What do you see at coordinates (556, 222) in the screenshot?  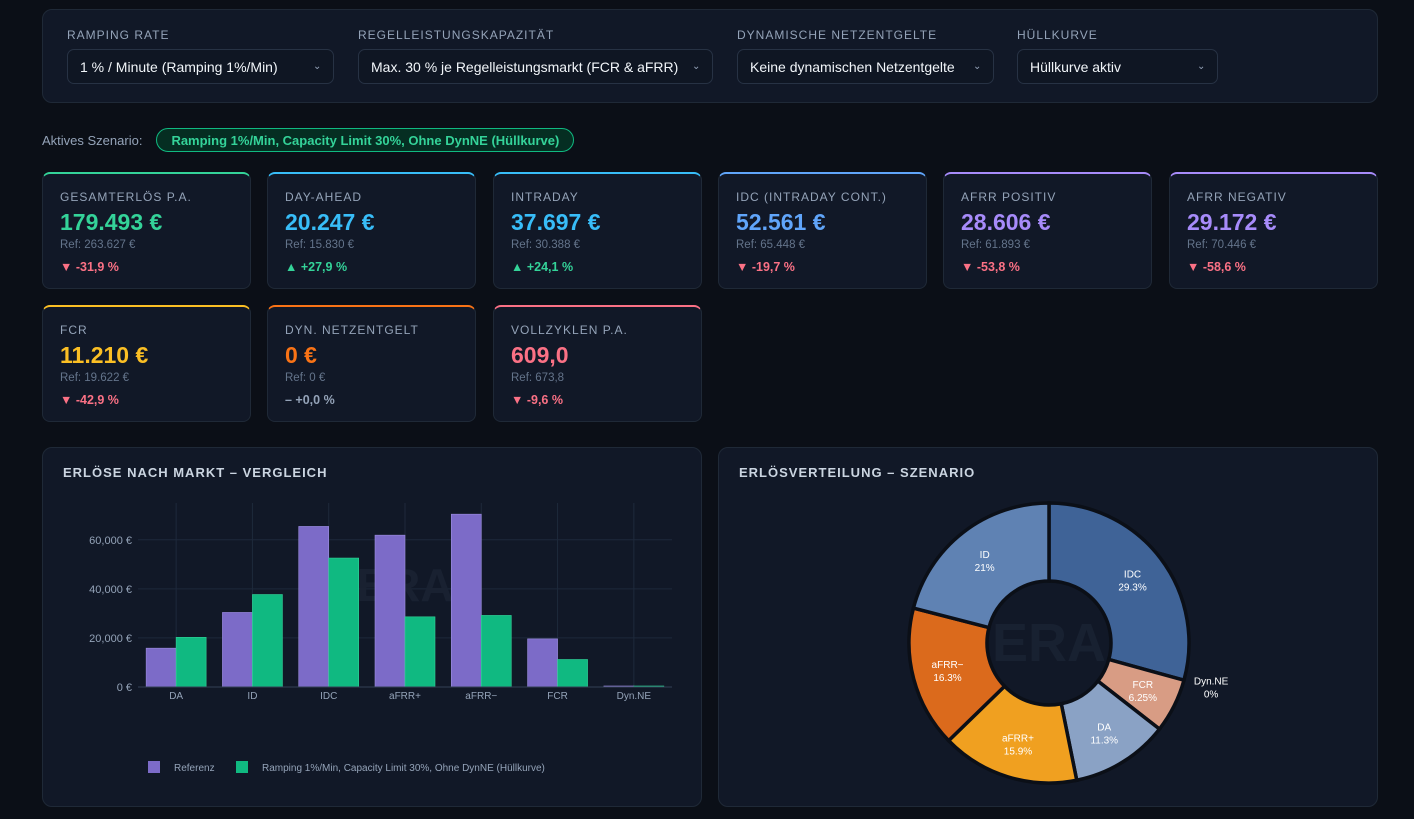 I see `kpi-value: 37.697 €` at bounding box center [556, 222].